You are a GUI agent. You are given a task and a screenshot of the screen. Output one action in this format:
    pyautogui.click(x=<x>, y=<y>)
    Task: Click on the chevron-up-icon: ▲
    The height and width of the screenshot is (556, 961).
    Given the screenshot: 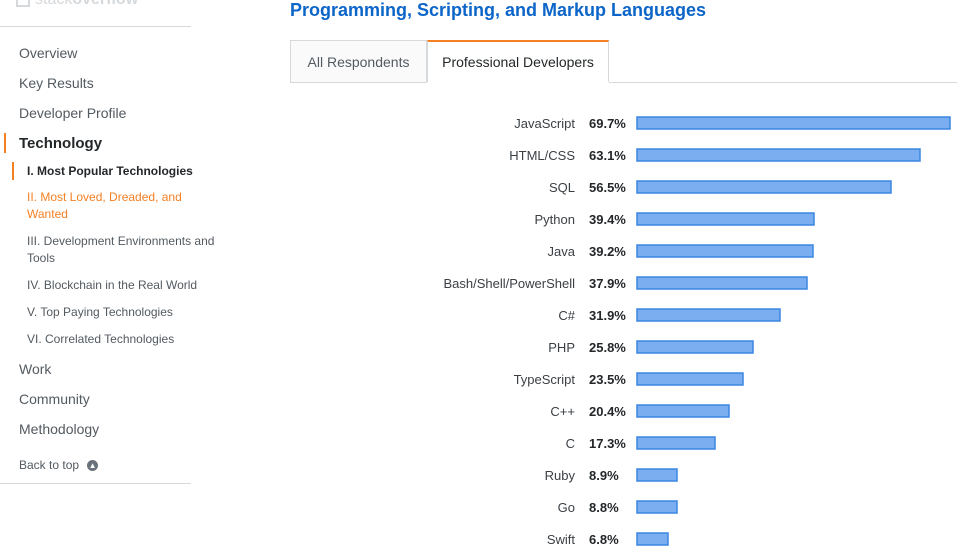 What is the action you would take?
    pyautogui.click(x=93, y=465)
    